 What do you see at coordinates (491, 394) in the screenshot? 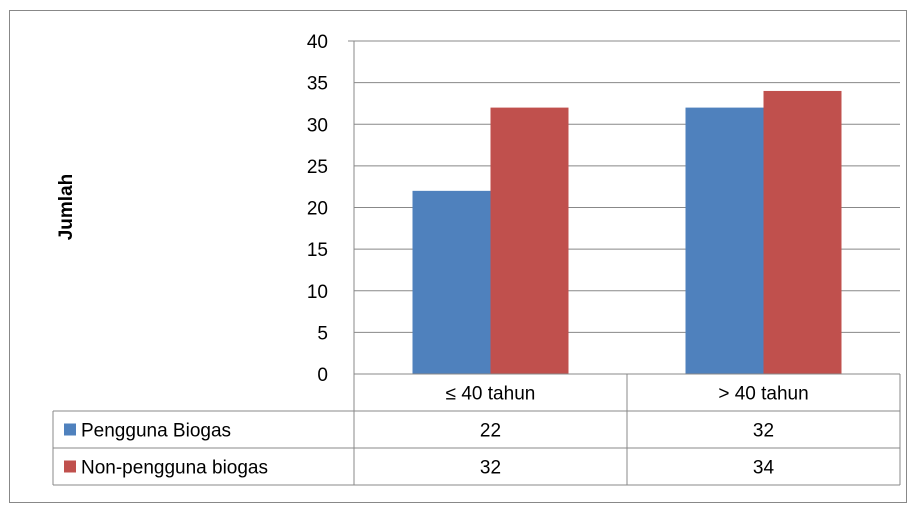
I see `category-label: ≤ 40 tahun` at bounding box center [491, 394].